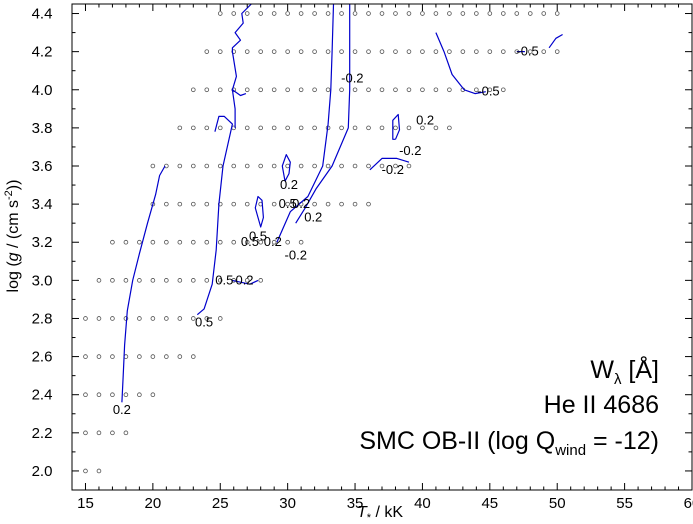  I want to click on contour-label: -0.2, so click(393, 169).